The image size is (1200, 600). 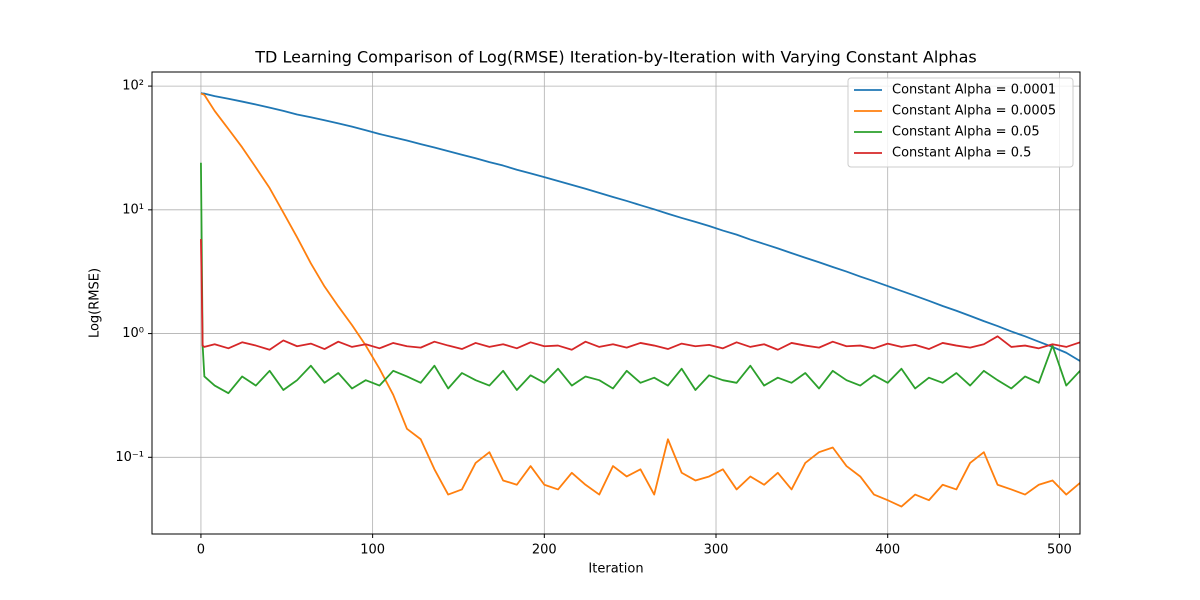 I want to click on x-tick-label: 300, so click(x=716, y=550).